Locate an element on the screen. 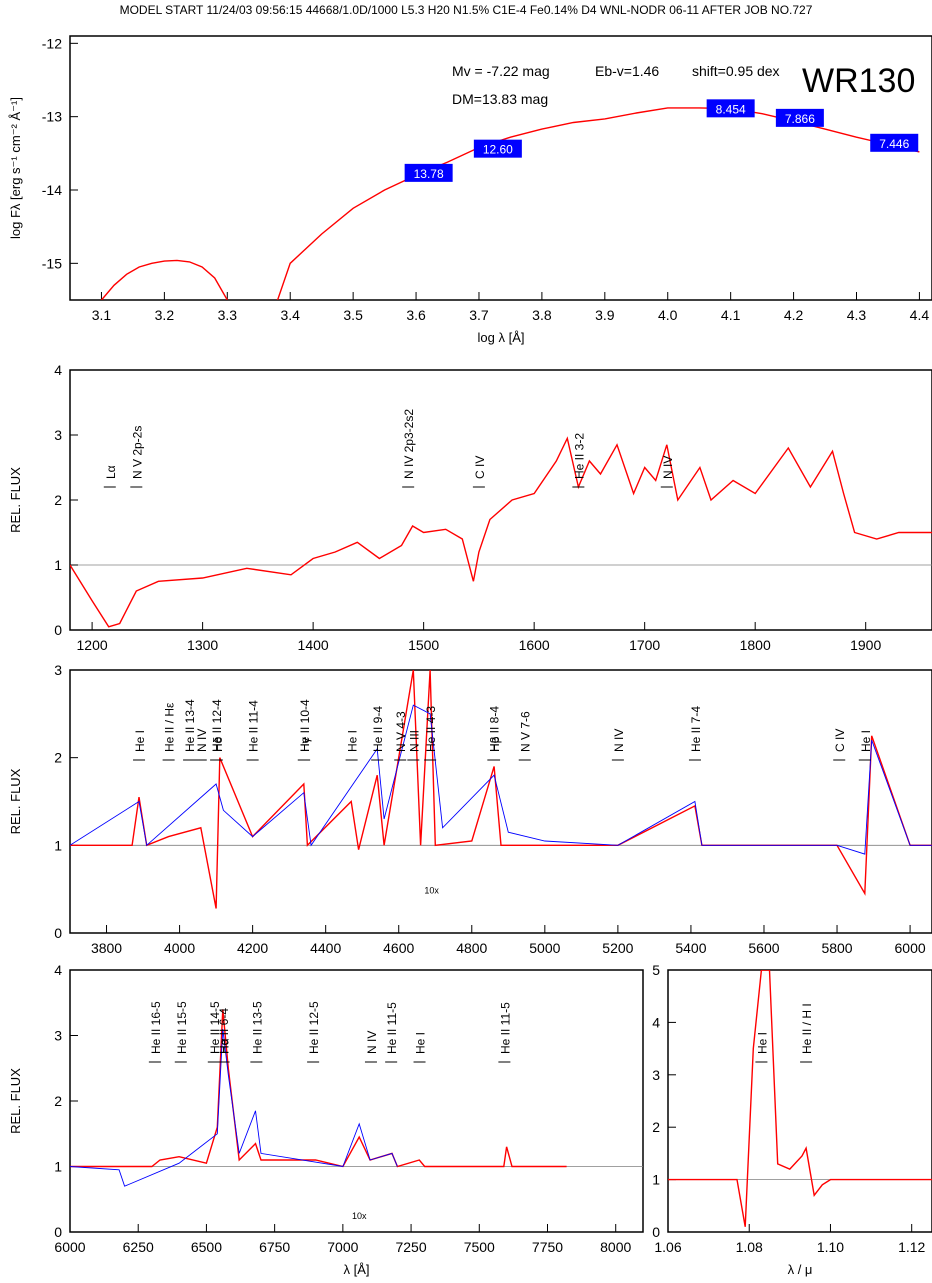  sed-xtick-label: 4.1 is located at coordinates (731, 315).